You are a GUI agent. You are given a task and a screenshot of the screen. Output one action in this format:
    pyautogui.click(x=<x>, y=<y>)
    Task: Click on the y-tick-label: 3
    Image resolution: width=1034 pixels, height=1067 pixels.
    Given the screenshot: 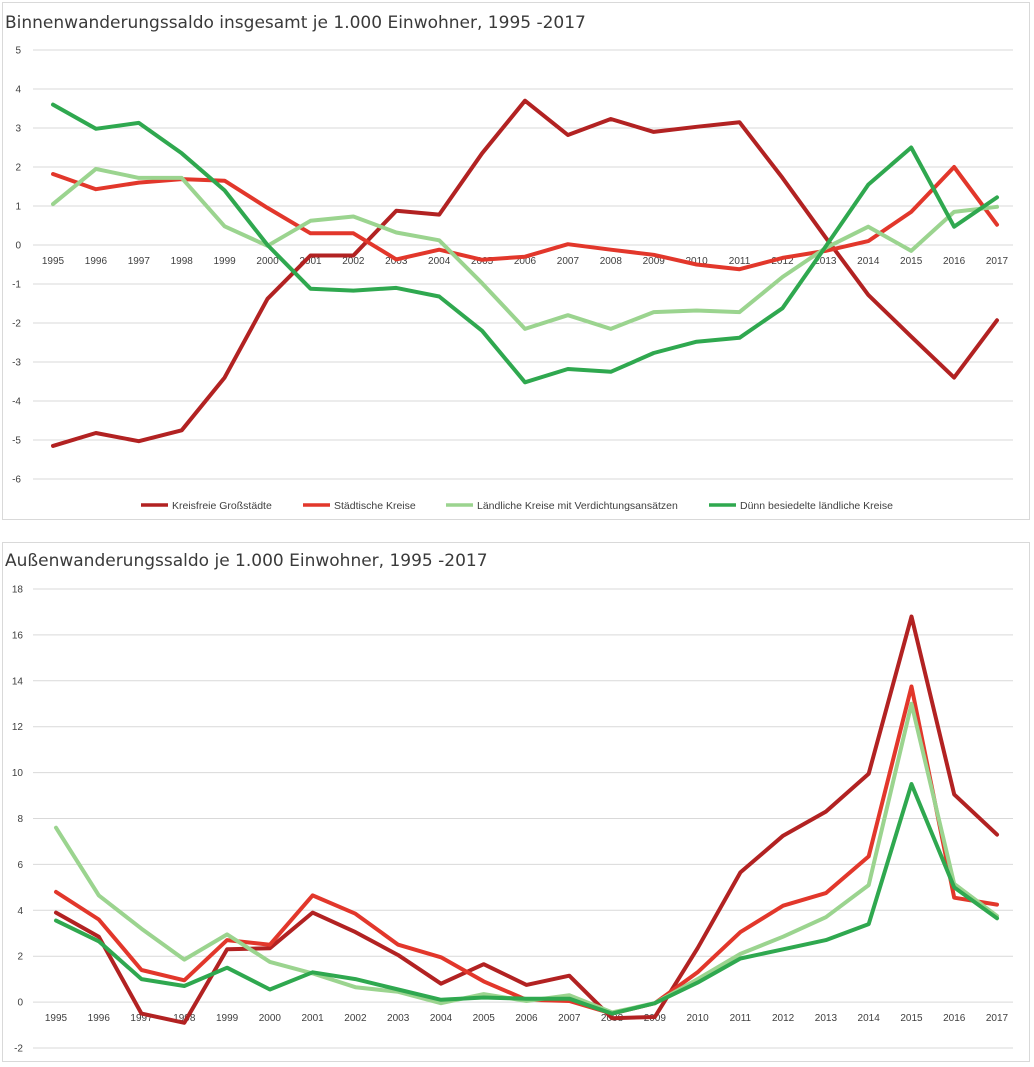 What is the action you would take?
    pyautogui.click(x=18, y=129)
    